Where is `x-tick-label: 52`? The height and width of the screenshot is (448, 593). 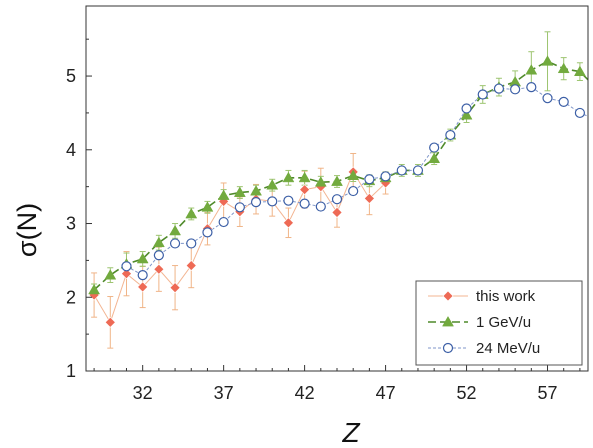
x-tick-label: 52 is located at coordinates (467, 393).